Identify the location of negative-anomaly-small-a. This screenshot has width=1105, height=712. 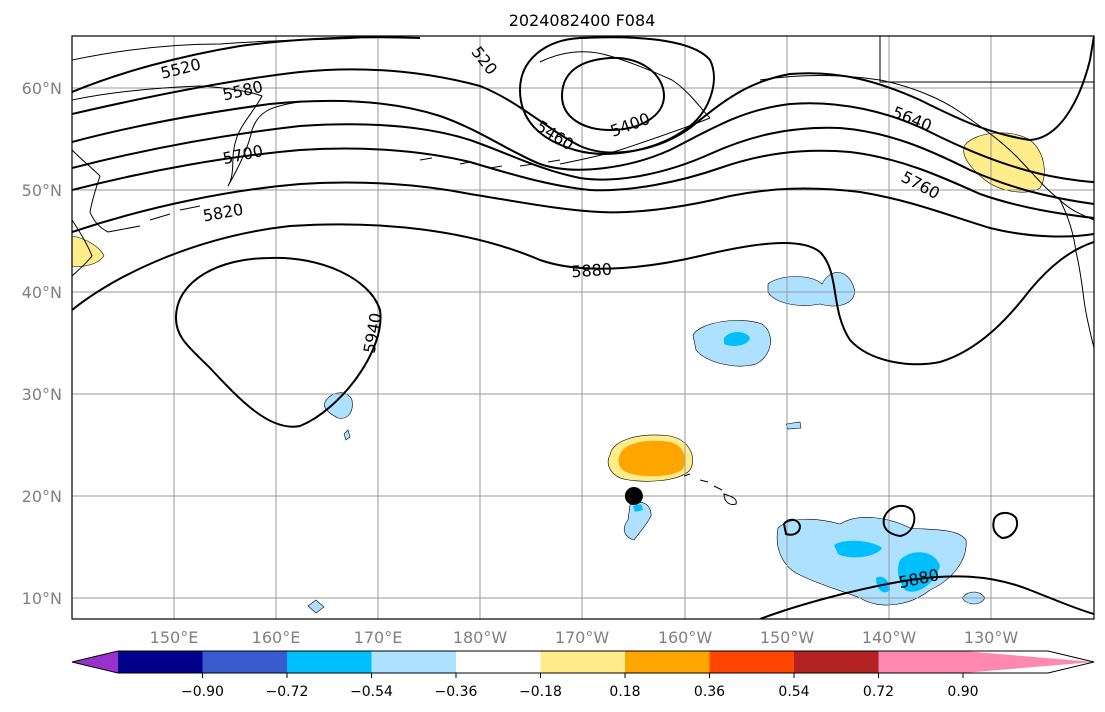
(338, 405).